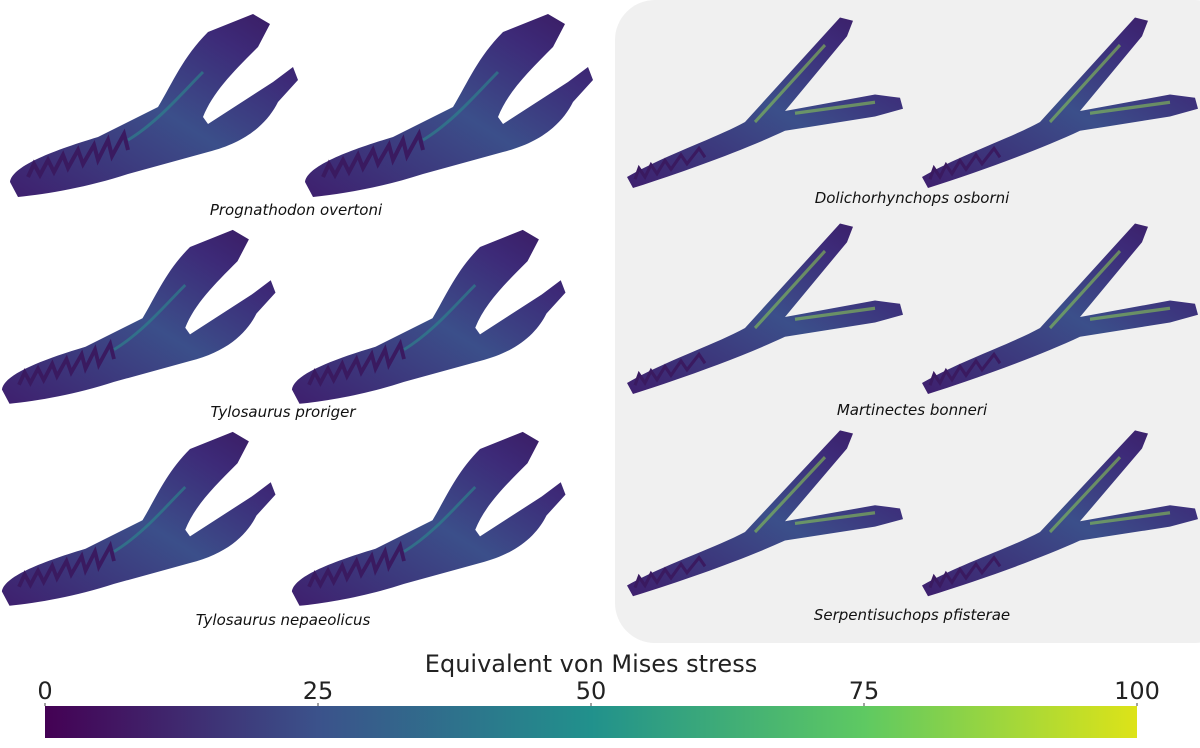  I want to click on species-label: Dolichorhynchops osborni, so click(912, 198).